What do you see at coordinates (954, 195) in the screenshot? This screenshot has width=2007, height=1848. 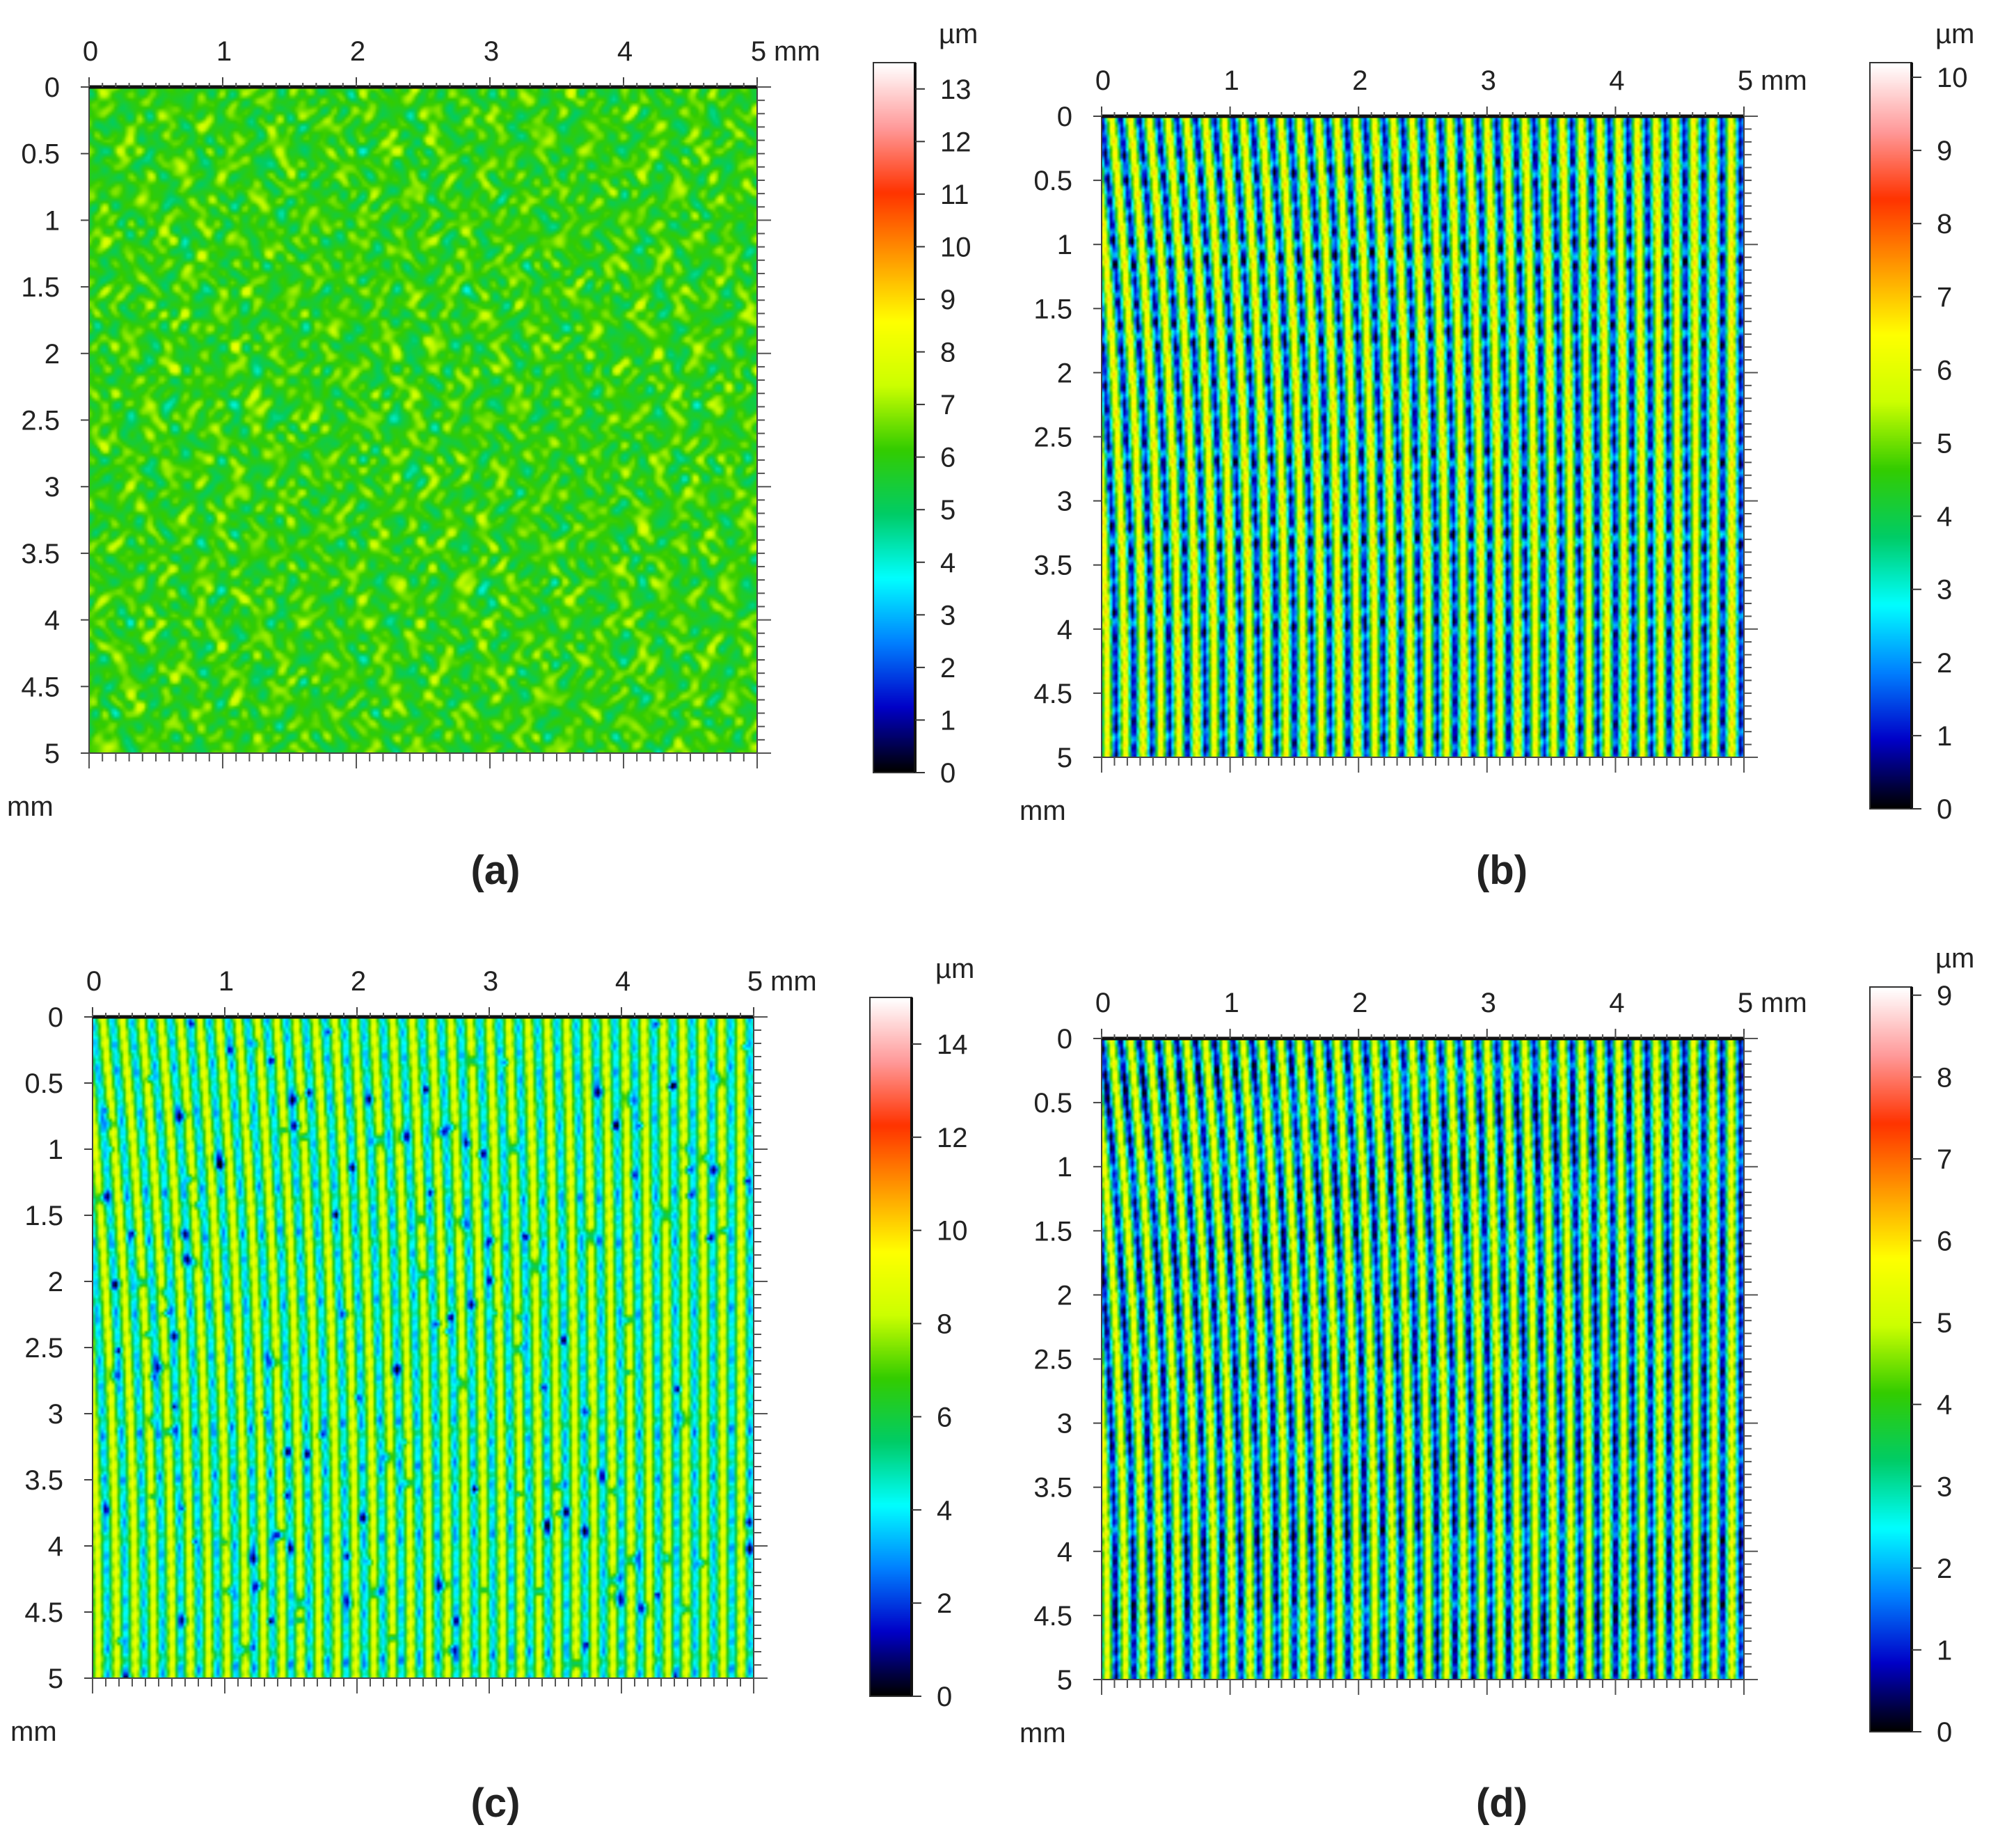 I see `colorbar-tick-label: 11` at bounding box center [954, 195].